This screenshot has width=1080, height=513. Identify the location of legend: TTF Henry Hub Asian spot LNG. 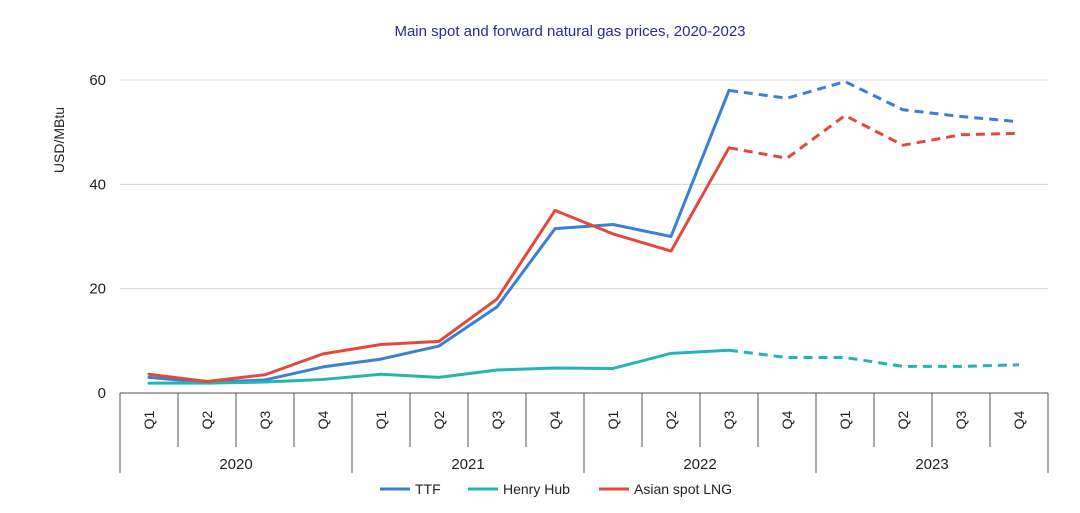
(556, 489).